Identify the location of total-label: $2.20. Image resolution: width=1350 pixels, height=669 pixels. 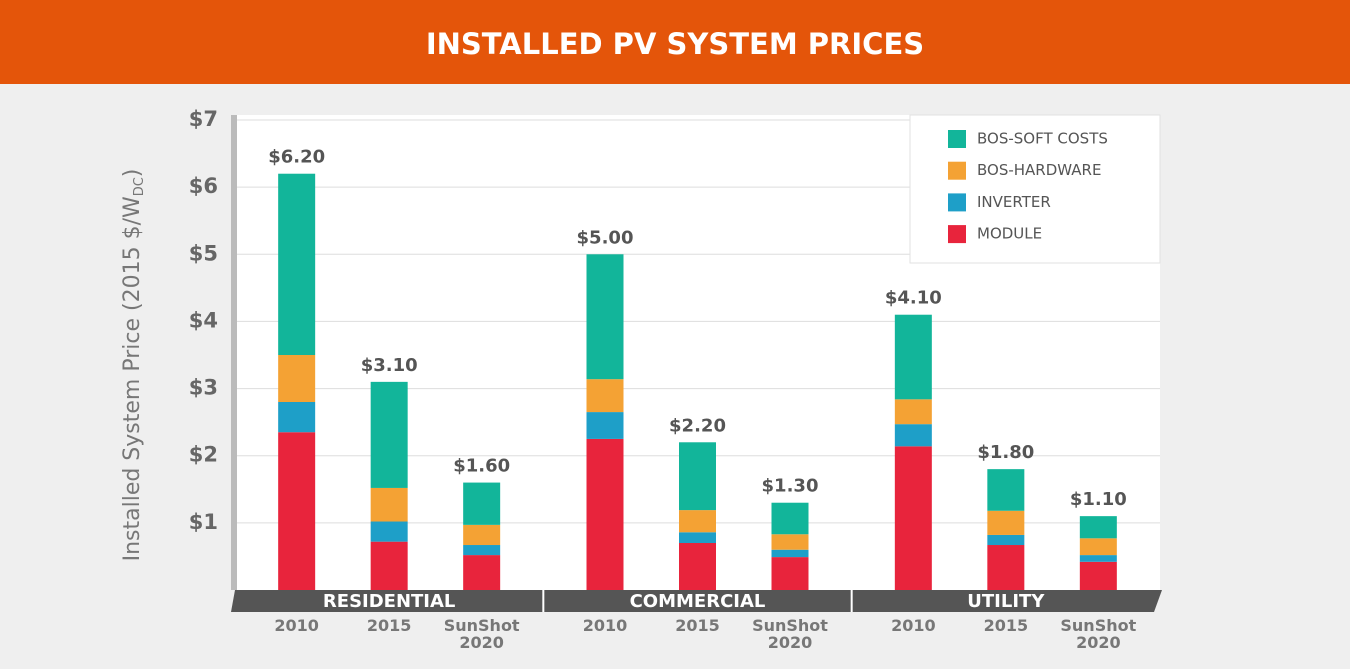
(697, 425).